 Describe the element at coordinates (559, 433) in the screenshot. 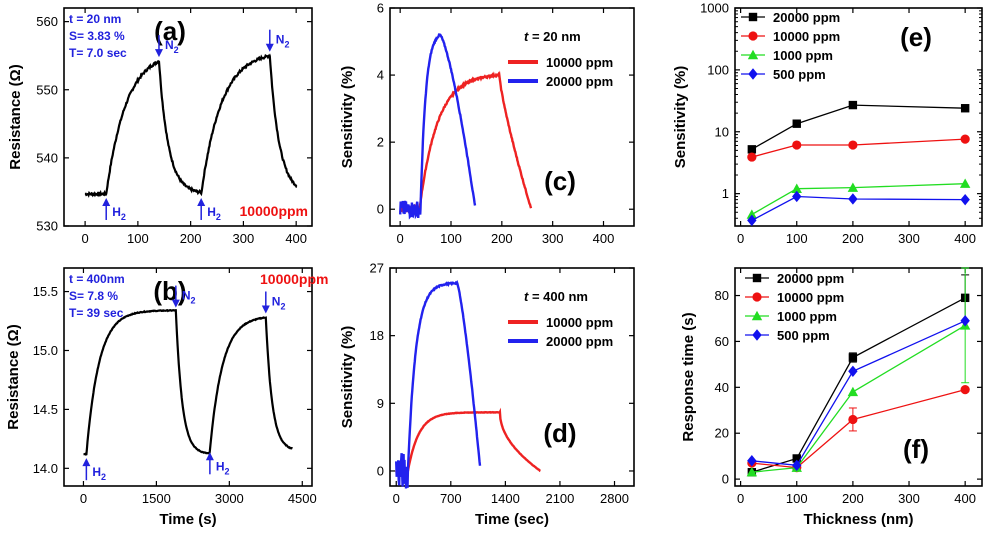

I see `panel-label: (d)` at that location.